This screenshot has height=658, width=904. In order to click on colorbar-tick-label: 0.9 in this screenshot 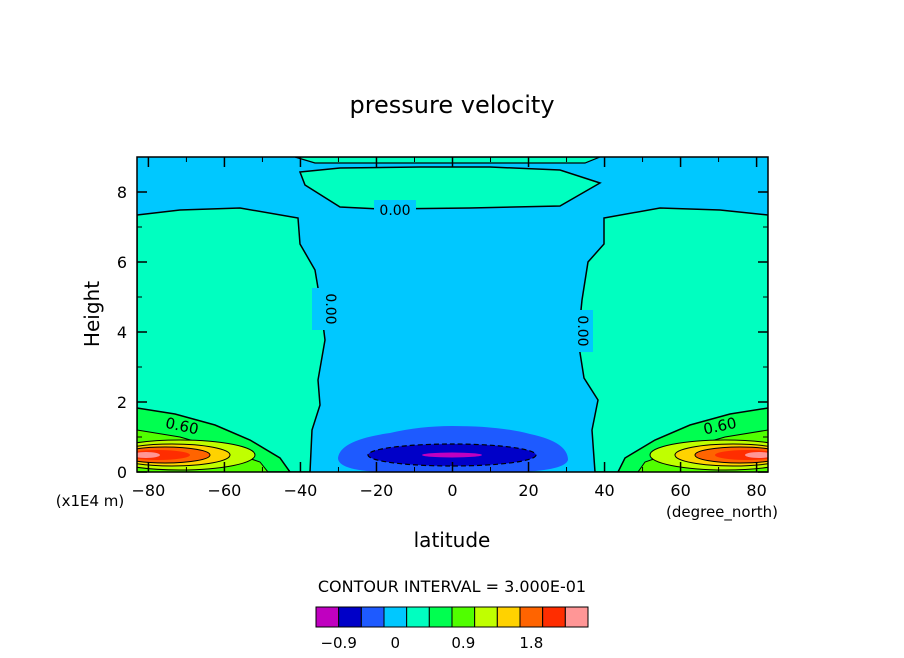, I will do `click(463, 643)`.